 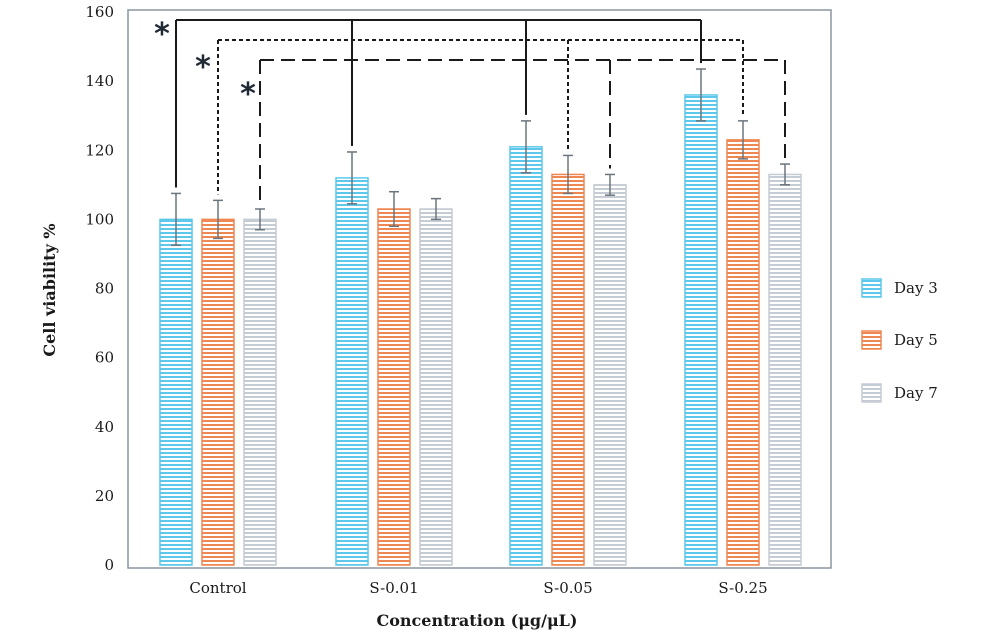 I want to click on y-axis-ticks: 0 20 40 60 80 100 120 140 160, so click(x=99, y=288).